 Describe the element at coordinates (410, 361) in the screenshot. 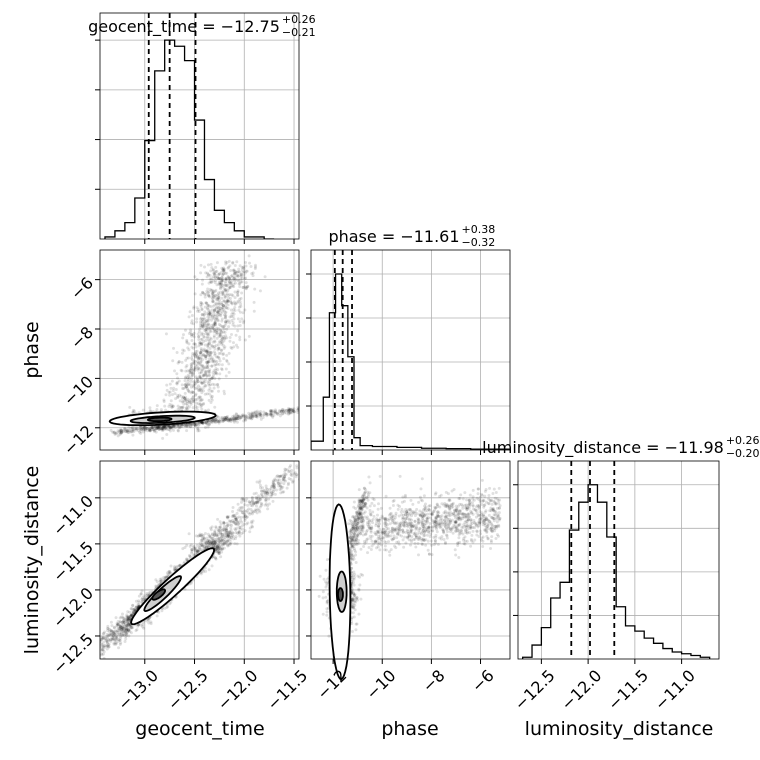

I see `histogram-phase` at that location.